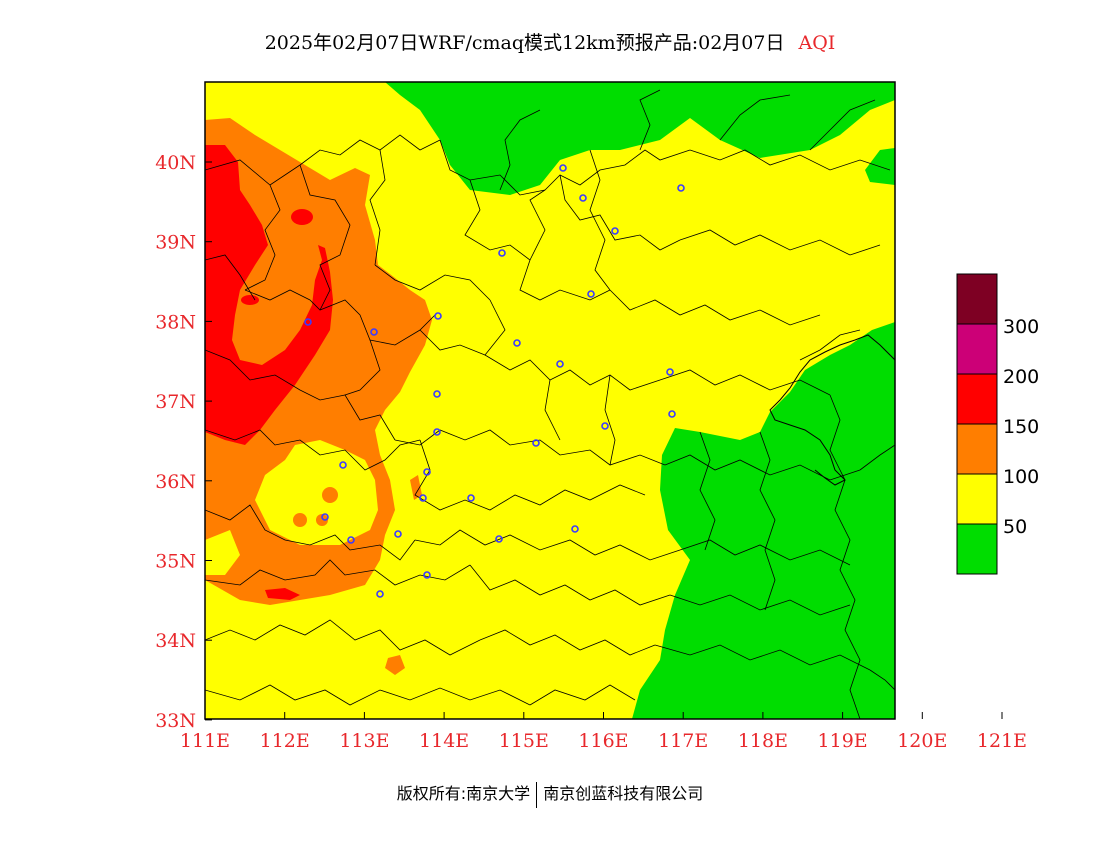 The image size is (1100, 850). What do you see at coordinates (416, 487) in the screenshot?
I see `aqi-region-100-150-small-blob` at bounding box center [416, 487].